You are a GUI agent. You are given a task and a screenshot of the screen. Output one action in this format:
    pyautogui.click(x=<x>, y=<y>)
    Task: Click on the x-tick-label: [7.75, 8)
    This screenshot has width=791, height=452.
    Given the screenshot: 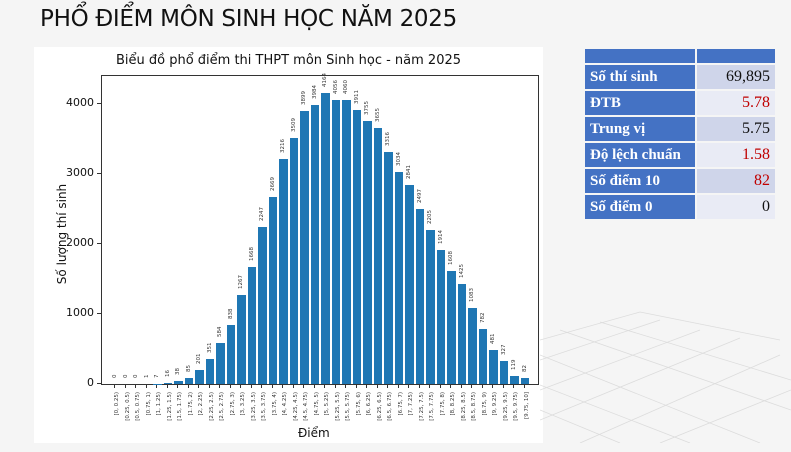 What is the action you would take?
    pyautogui.click(x=443, y=422)
    